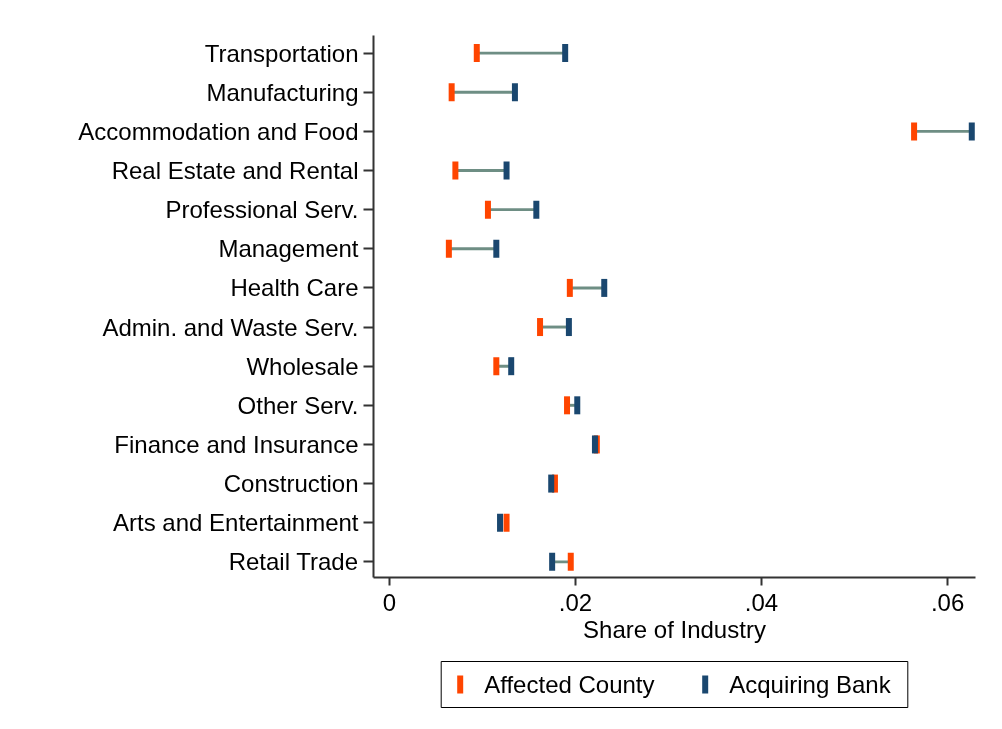  Describe the element at coordinates (235, 171) in the screenshot. I see `y-tick-label: Real Estate and Rental` at that location.